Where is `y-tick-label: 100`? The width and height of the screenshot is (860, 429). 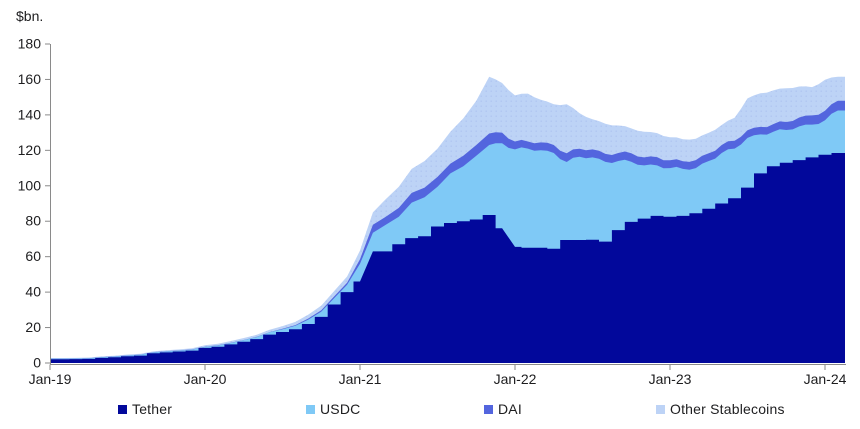 y-tick-label: 100 is located at coordinates (30, 185).